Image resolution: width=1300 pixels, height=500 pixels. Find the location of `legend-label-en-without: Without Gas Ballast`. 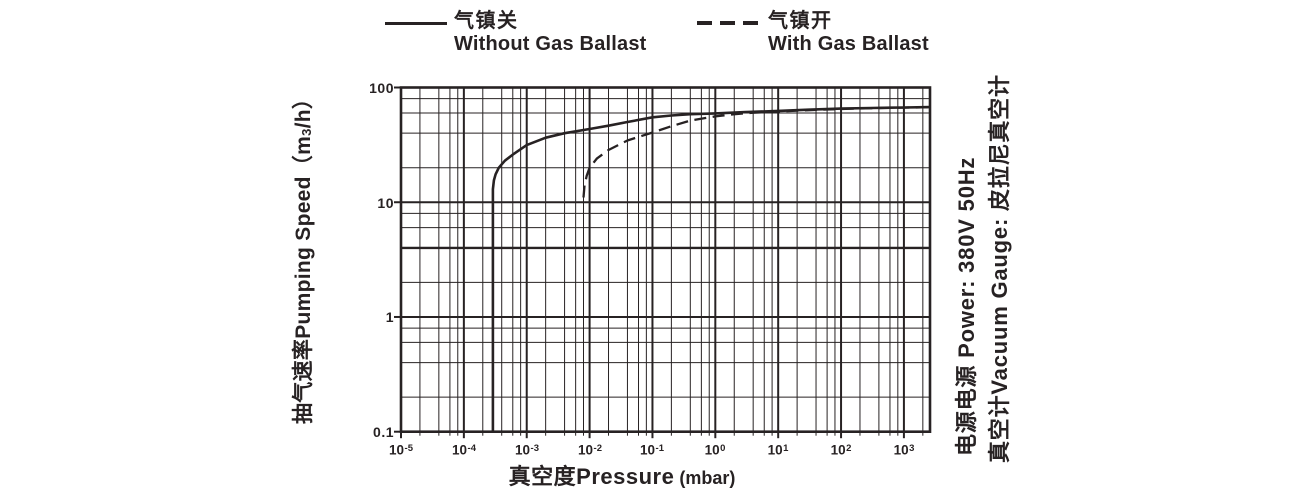

legend-label-en-without: Without Gas Ballast is located at coordinates (550, 44).